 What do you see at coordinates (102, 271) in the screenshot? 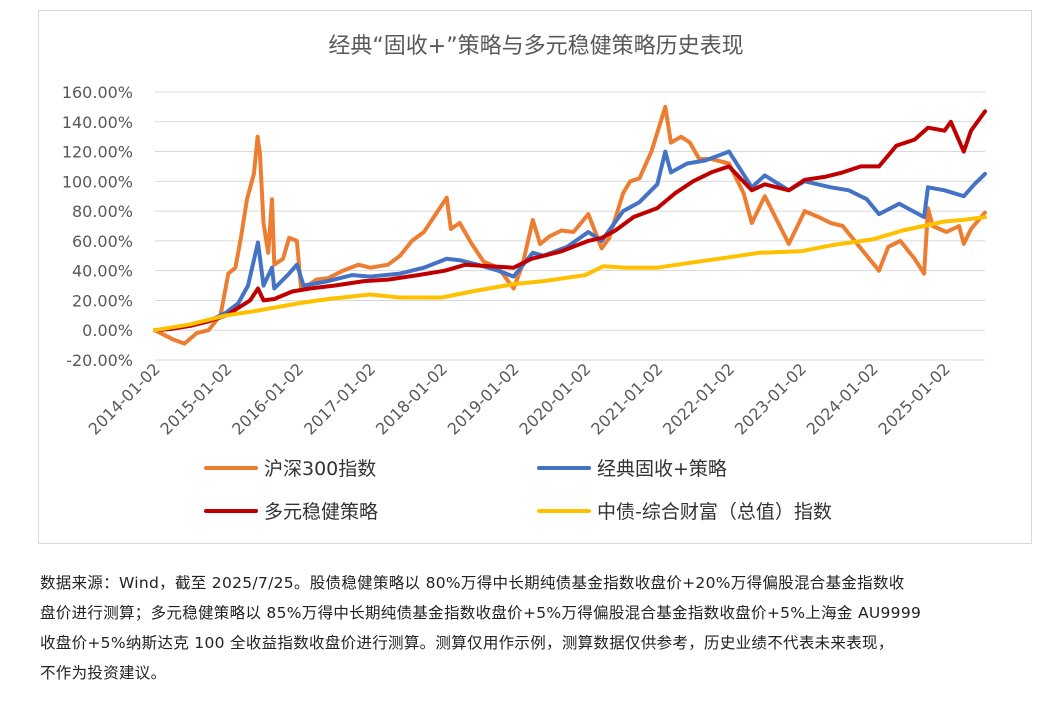
I see `y-tick-label: 40.00%` at bounding box center [102, 271].